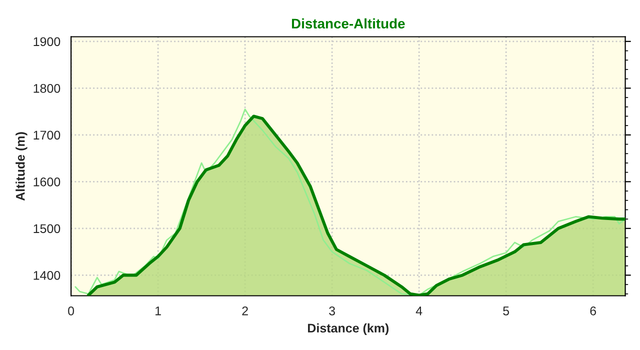 This screenshot has width=640, height=350. I want to click on x-tick-label: 4, so click(419, 311).